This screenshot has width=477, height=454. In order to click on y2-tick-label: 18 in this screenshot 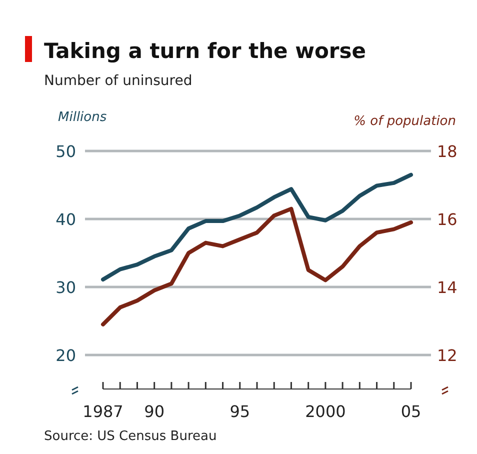, I will do `click(447, 151)`.